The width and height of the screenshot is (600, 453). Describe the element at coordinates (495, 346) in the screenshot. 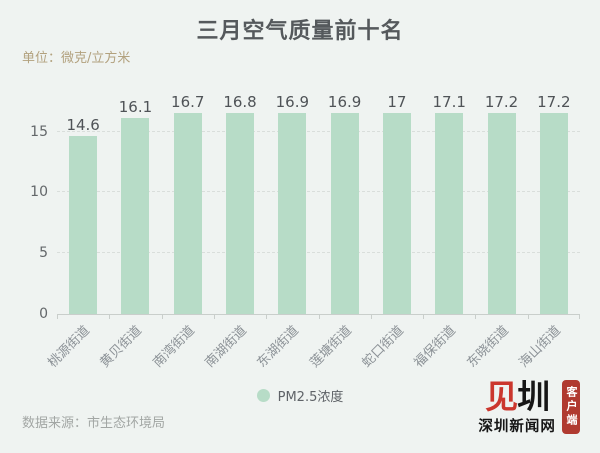

I see `x-cell: 东晓街道` at that location.